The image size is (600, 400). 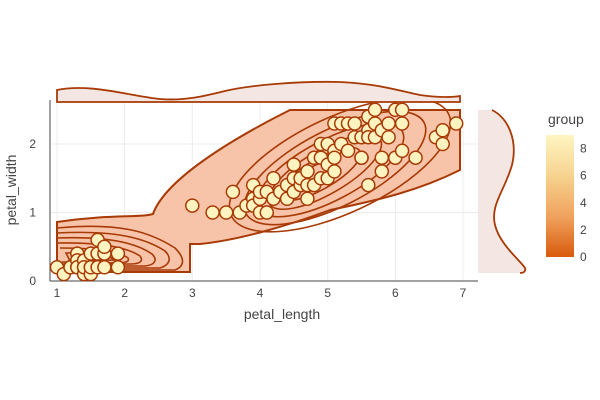 I want to click on y-tick-labels: 0 1 2, so click(x=32, y=212).